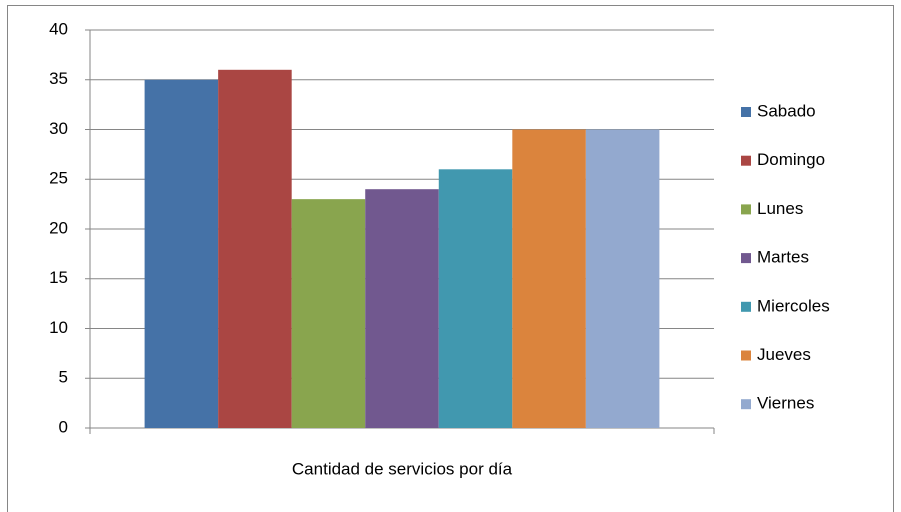 The height and width of the screenshot is (512, 901). I want to click on legend-label: Martes, so click(783, 257).